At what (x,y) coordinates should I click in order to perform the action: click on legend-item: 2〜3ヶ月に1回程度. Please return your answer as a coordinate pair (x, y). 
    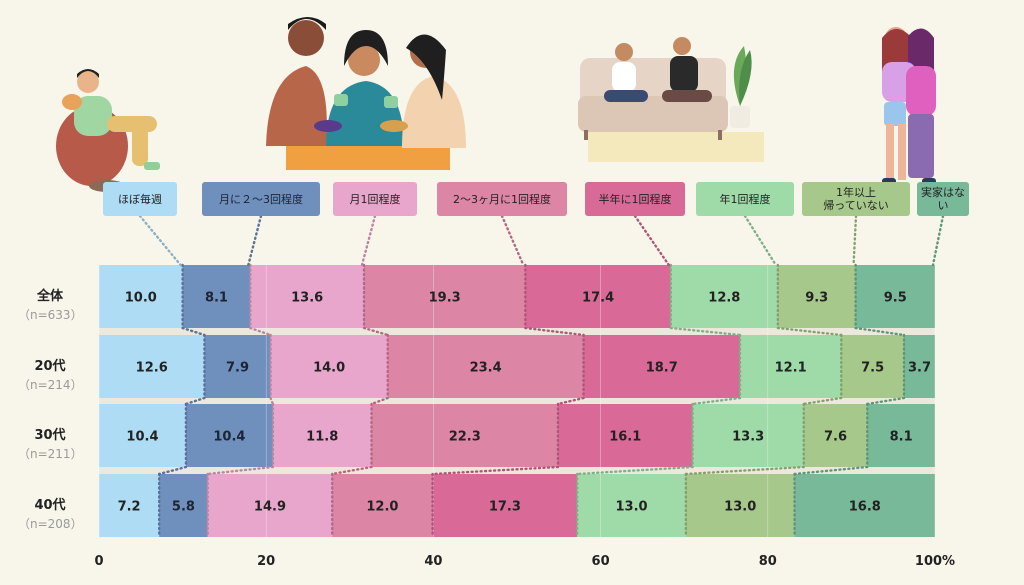
    Looking at the image, I should click on (502, 199).